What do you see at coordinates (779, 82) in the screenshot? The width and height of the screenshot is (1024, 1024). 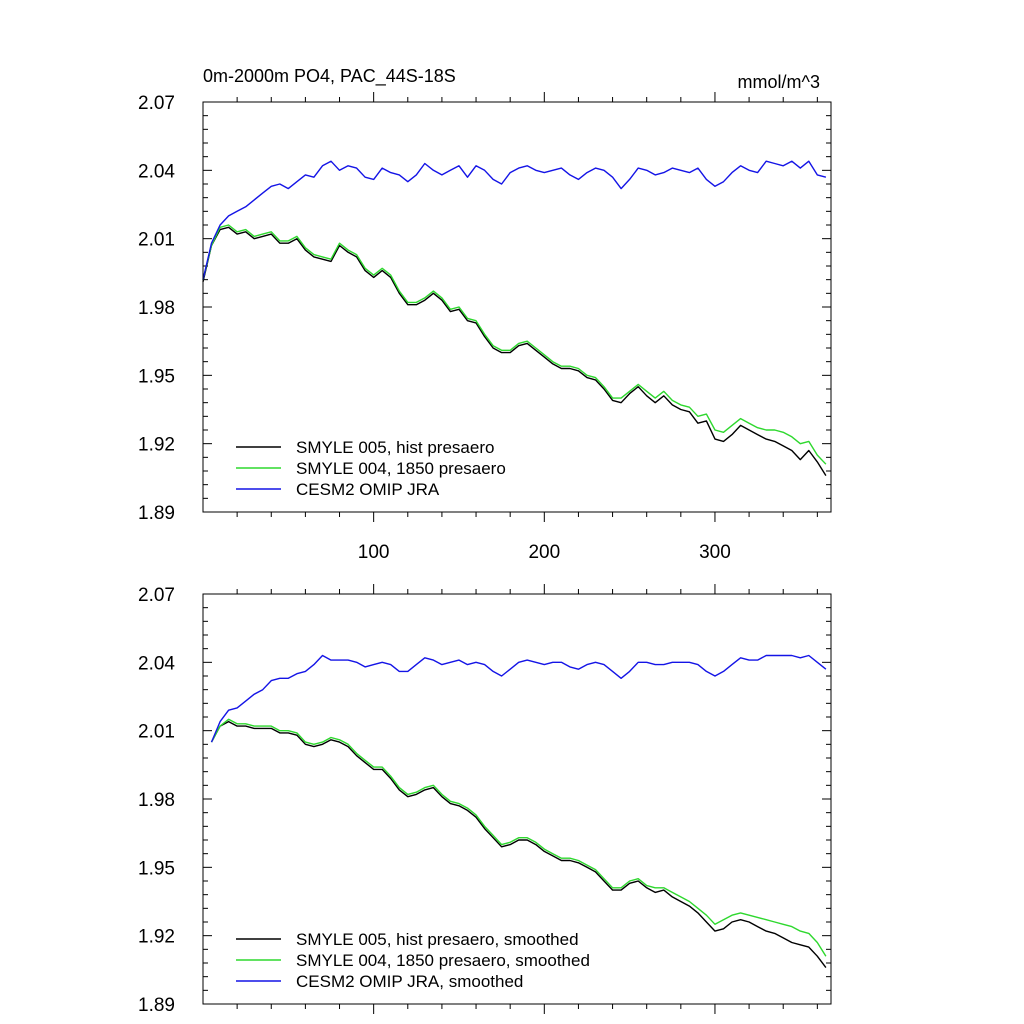 I see `units-label: mmol/m^3` at bounding box center [779, 82].